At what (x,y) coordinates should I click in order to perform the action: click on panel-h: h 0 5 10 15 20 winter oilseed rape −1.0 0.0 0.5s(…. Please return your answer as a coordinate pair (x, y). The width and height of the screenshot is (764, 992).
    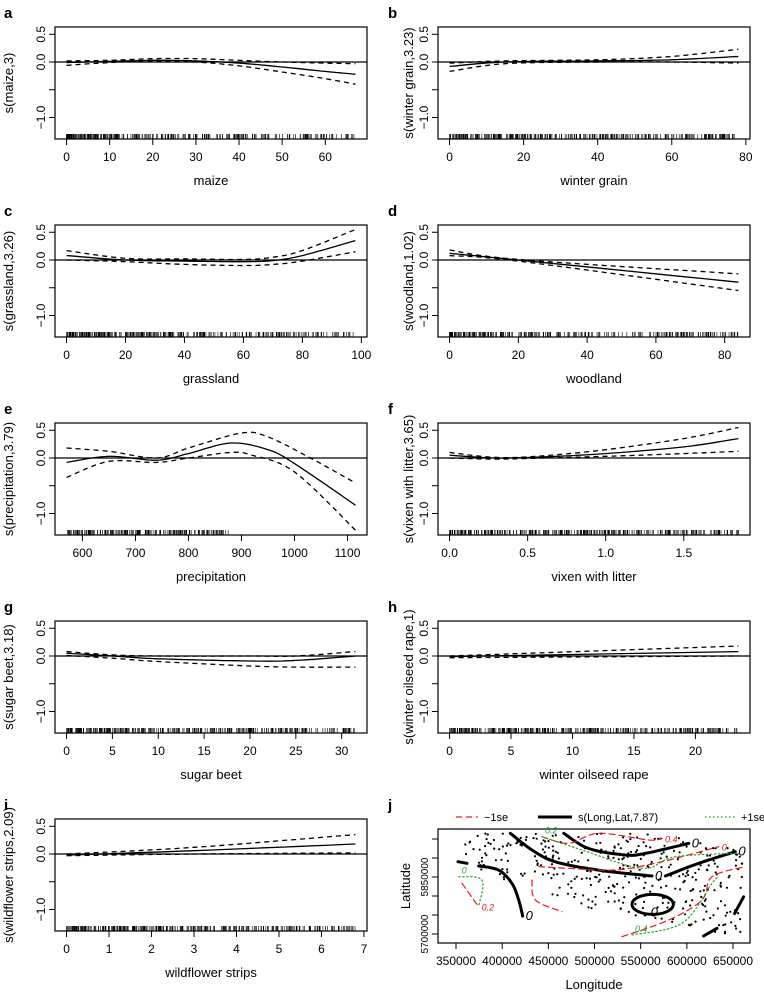
    Looking at the image, I should click on (569, 690).